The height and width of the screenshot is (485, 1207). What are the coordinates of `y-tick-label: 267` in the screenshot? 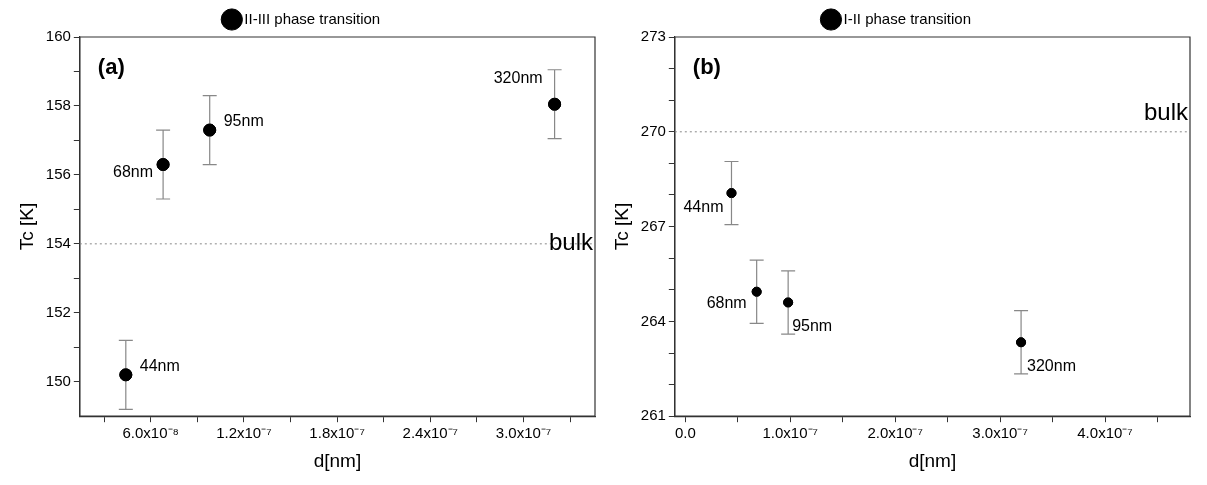 It's located at (653, 225).